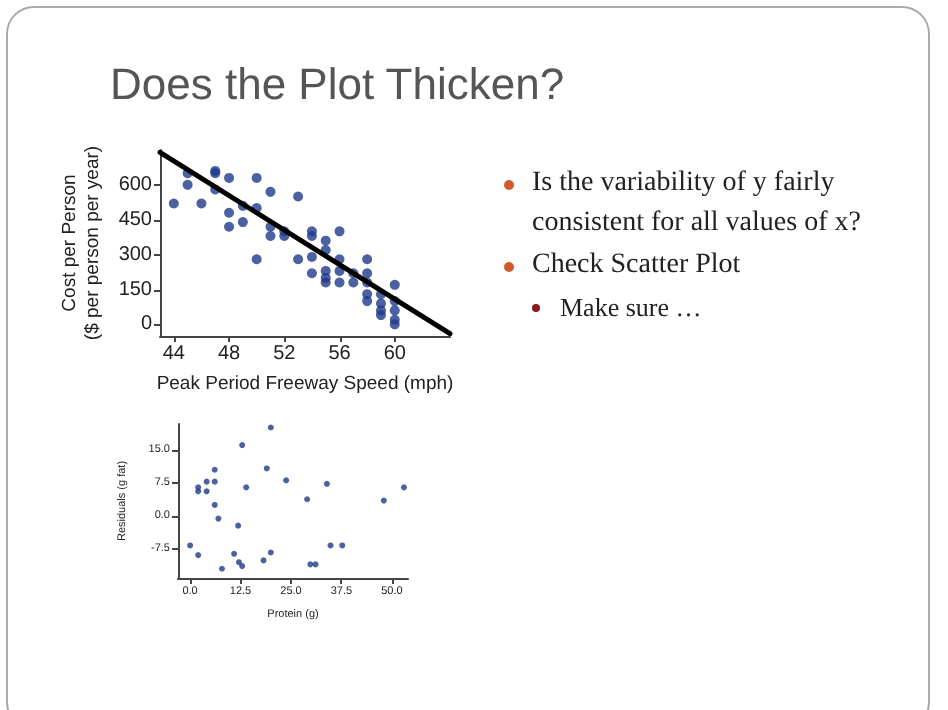 The height and width of the screenshot is (710, 948). What do you see at coordinates (135, 219) in the screenshot?
I see `y-tick-label: 450` at bounding box center [135, 219].